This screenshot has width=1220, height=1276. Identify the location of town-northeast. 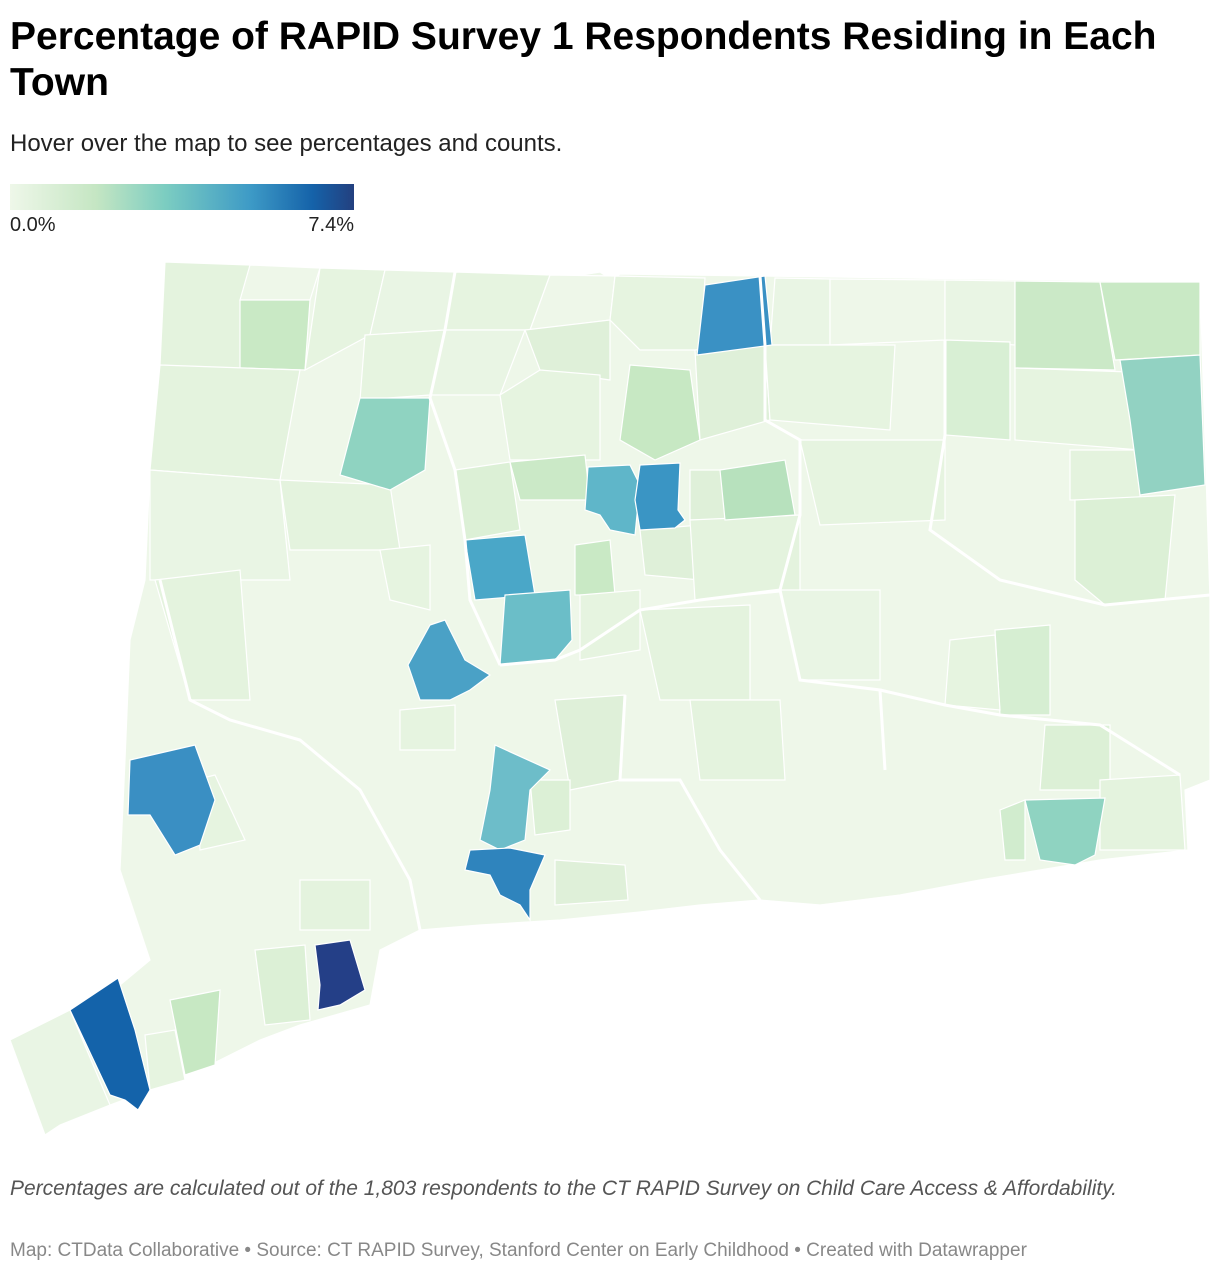
(1162, 425).